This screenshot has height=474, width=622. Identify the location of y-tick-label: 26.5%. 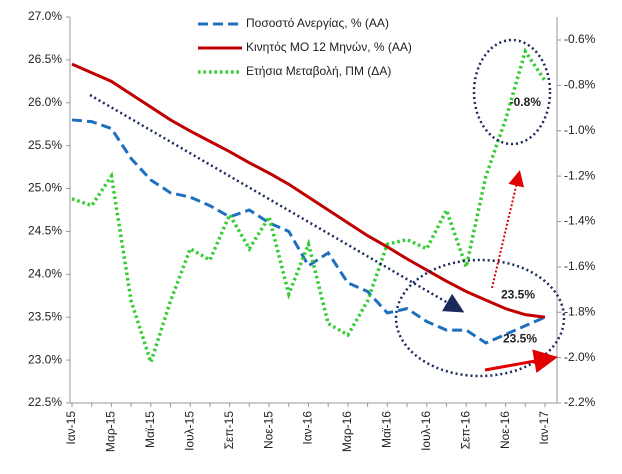
(45, 59).